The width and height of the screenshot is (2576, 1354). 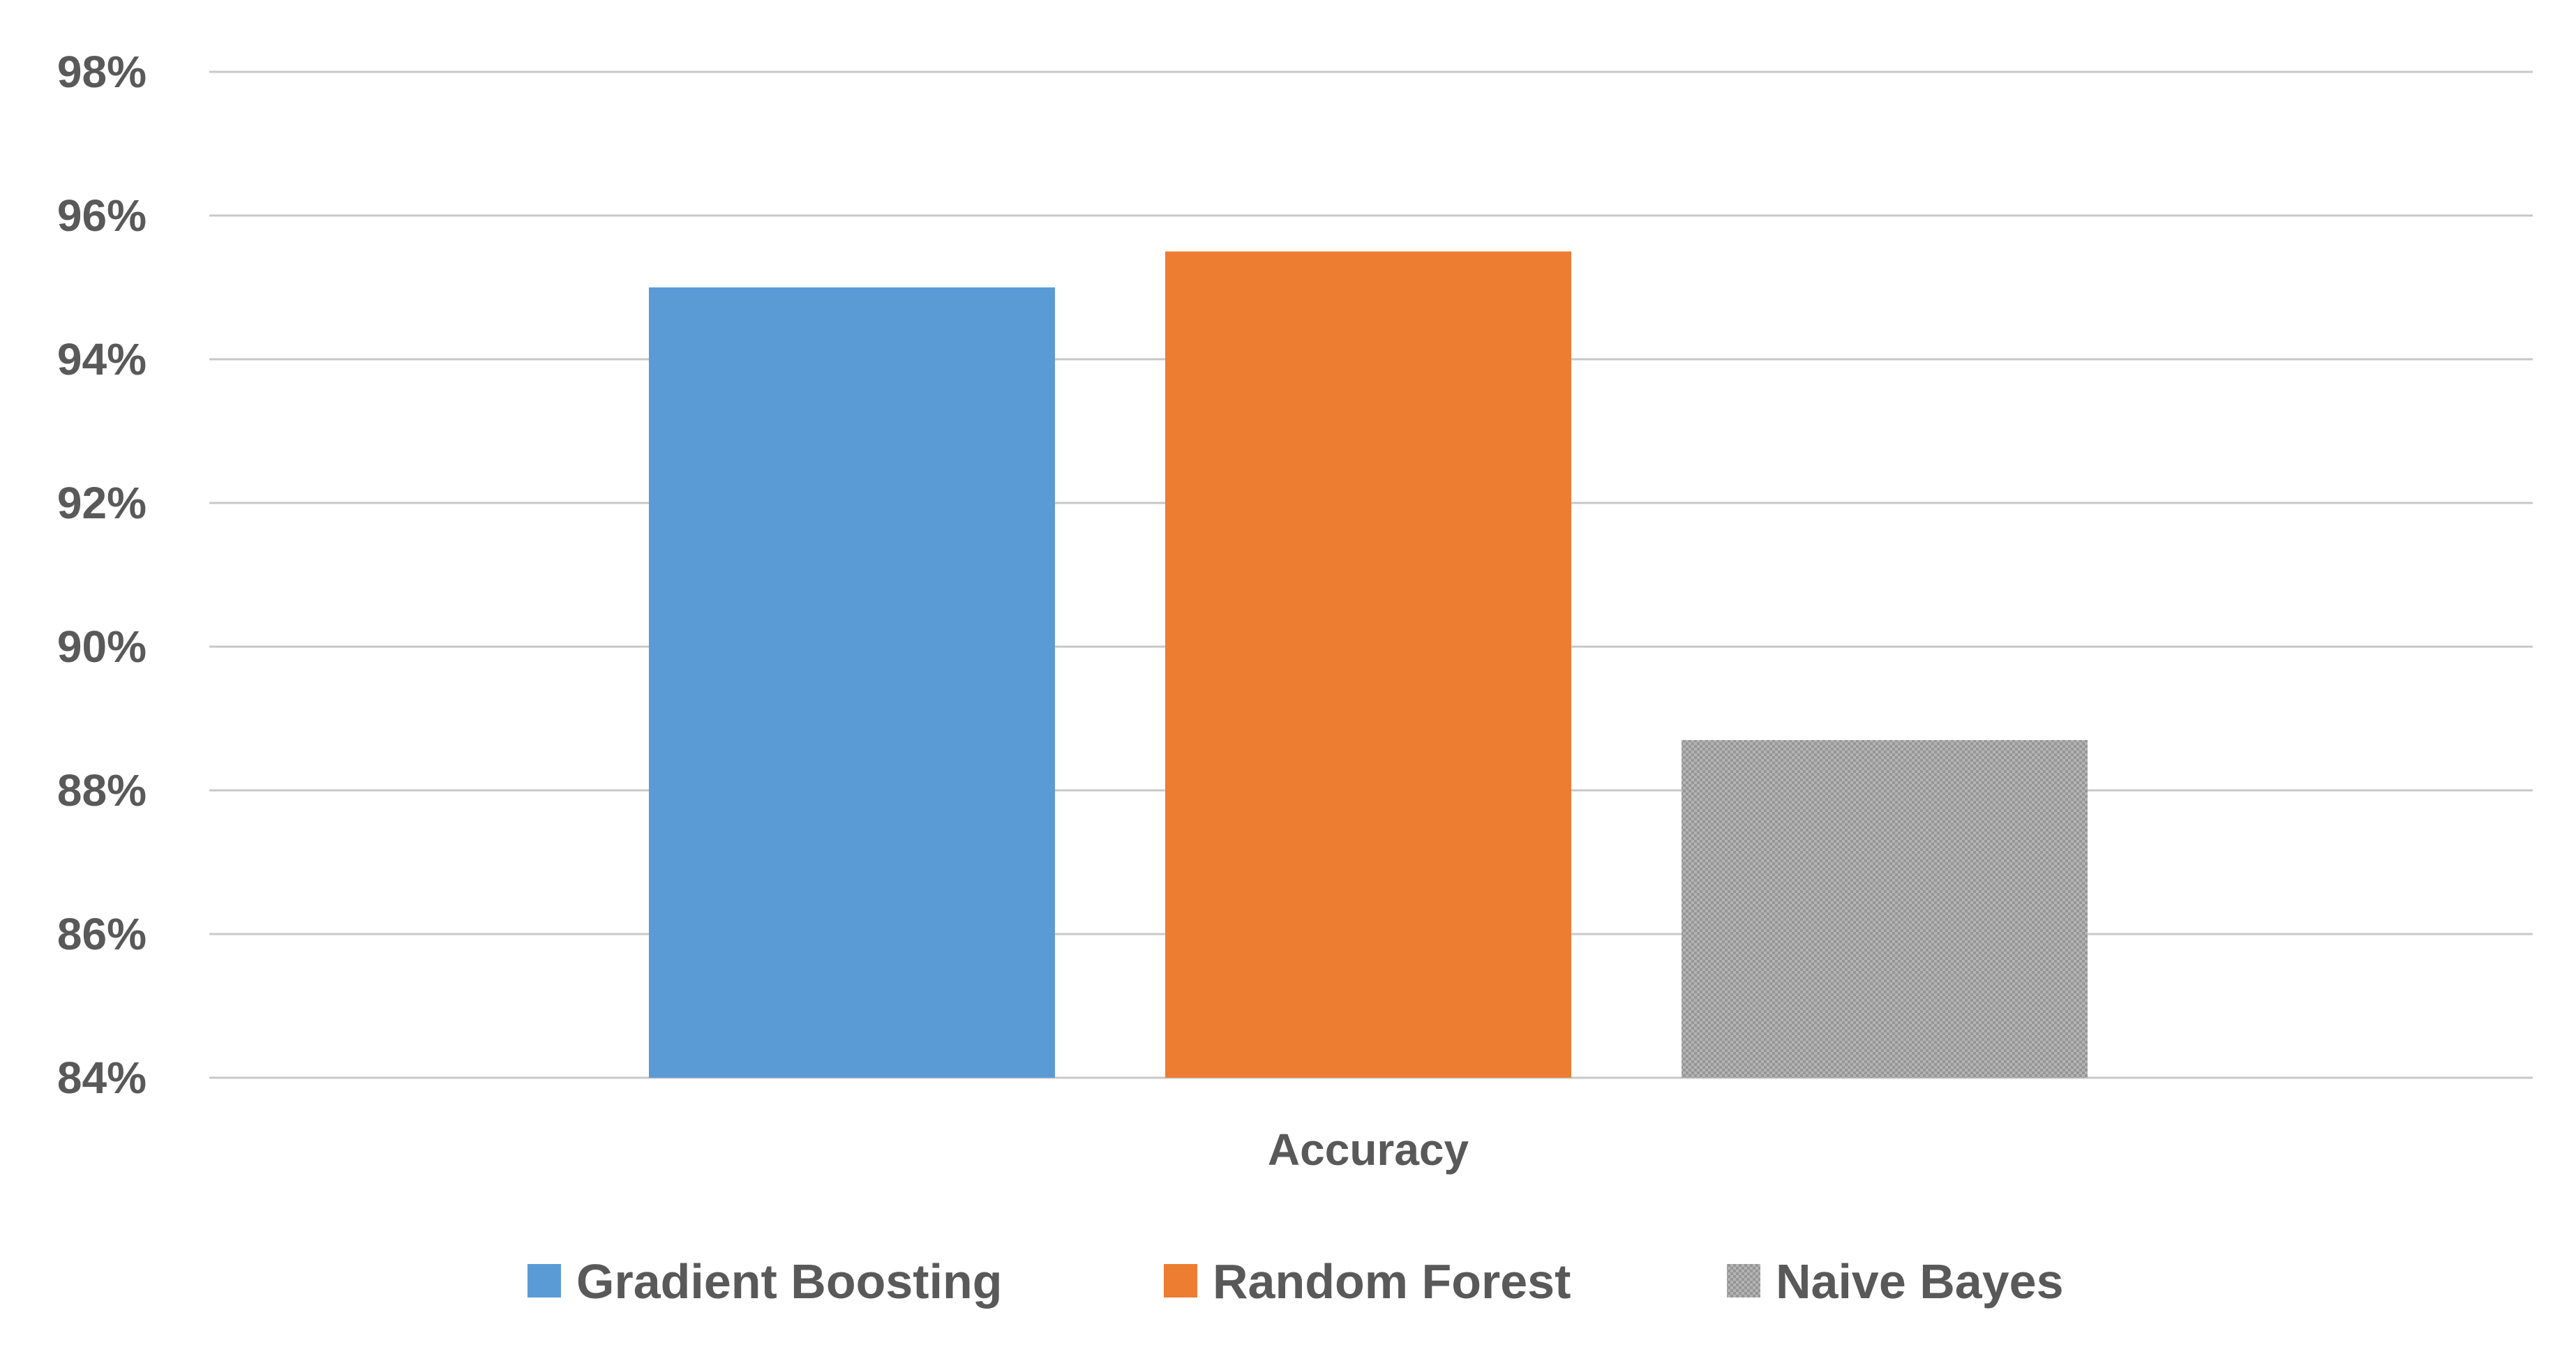 What do you see at coordinates (789, 1281) in the screenshot?
I see `legend-label: Gradient Boosting` at bounding box center [789, 1281].